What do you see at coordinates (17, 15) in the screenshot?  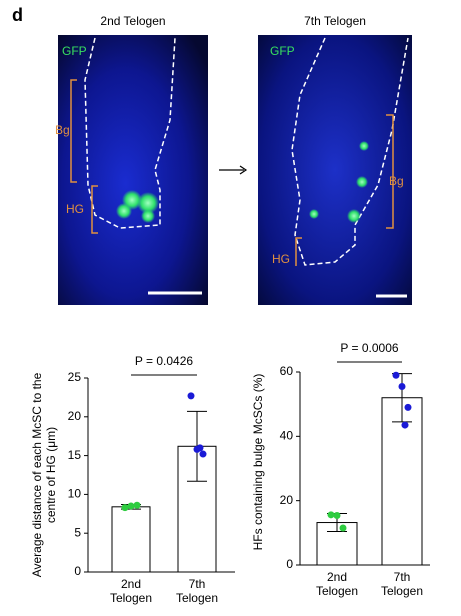 I see `panel-label: d` at bounding box center [17, 15].